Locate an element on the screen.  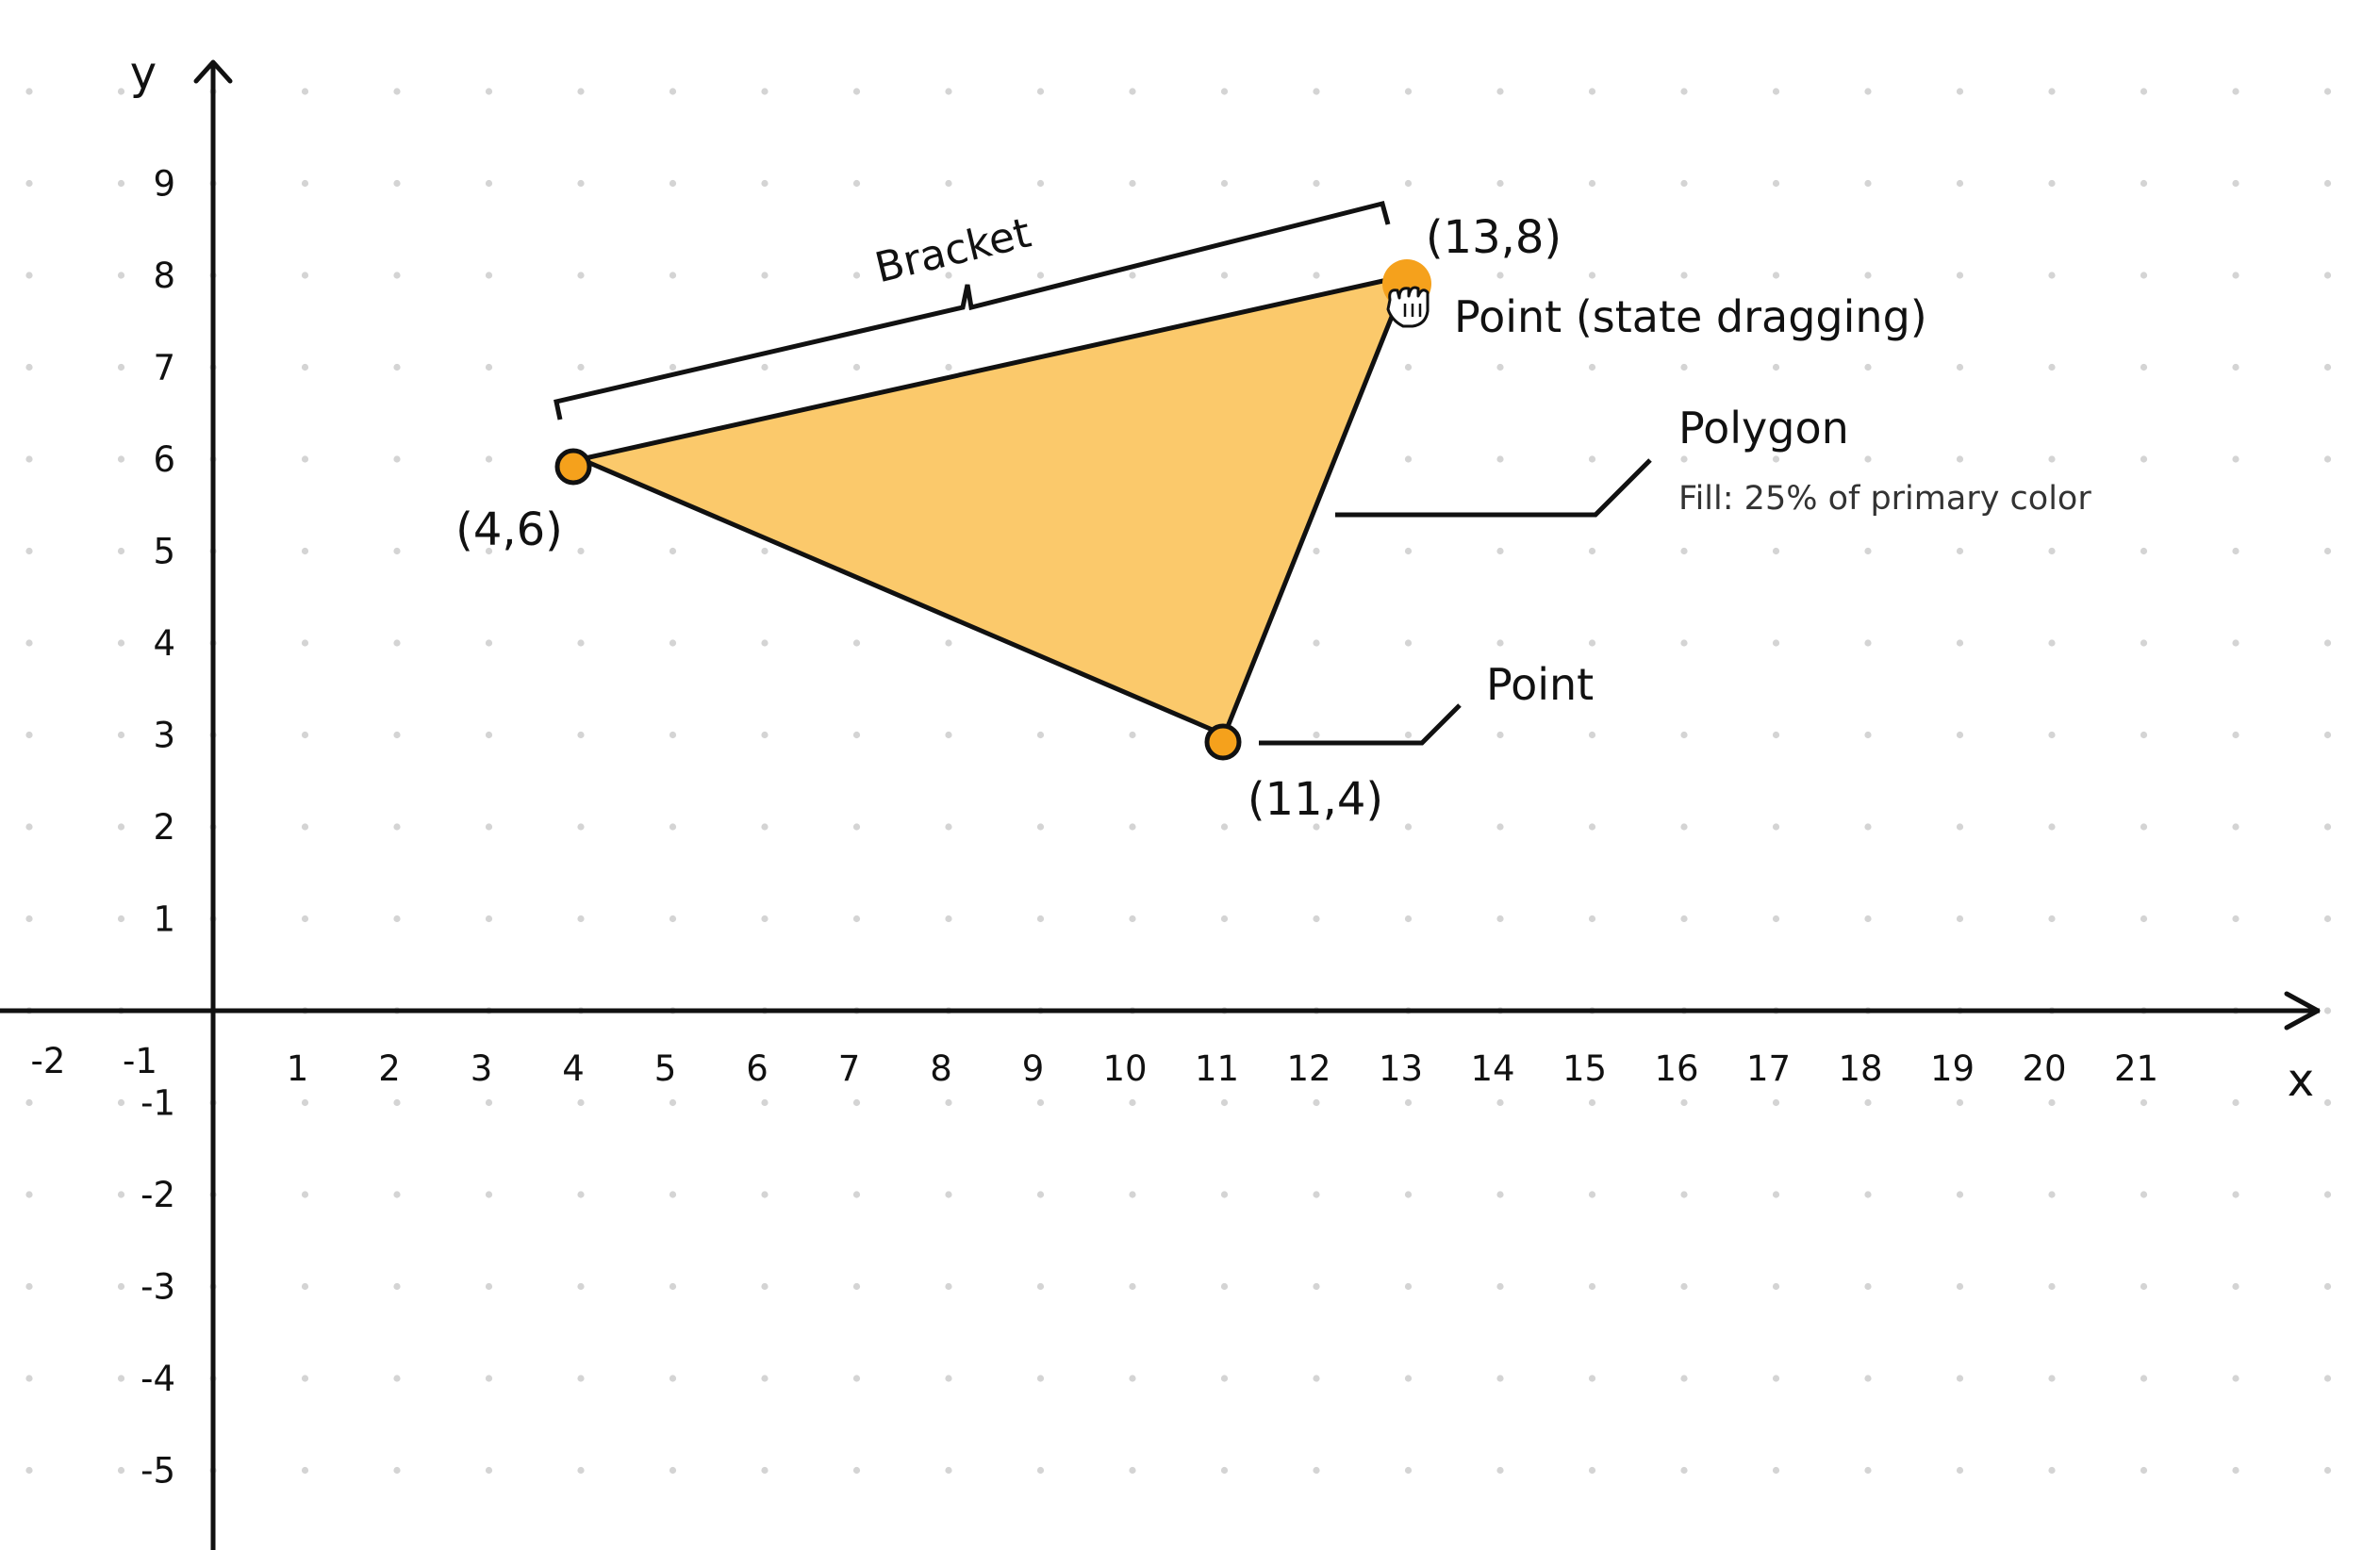
point-callout-label: Point is located at coordinates (1540, 684).